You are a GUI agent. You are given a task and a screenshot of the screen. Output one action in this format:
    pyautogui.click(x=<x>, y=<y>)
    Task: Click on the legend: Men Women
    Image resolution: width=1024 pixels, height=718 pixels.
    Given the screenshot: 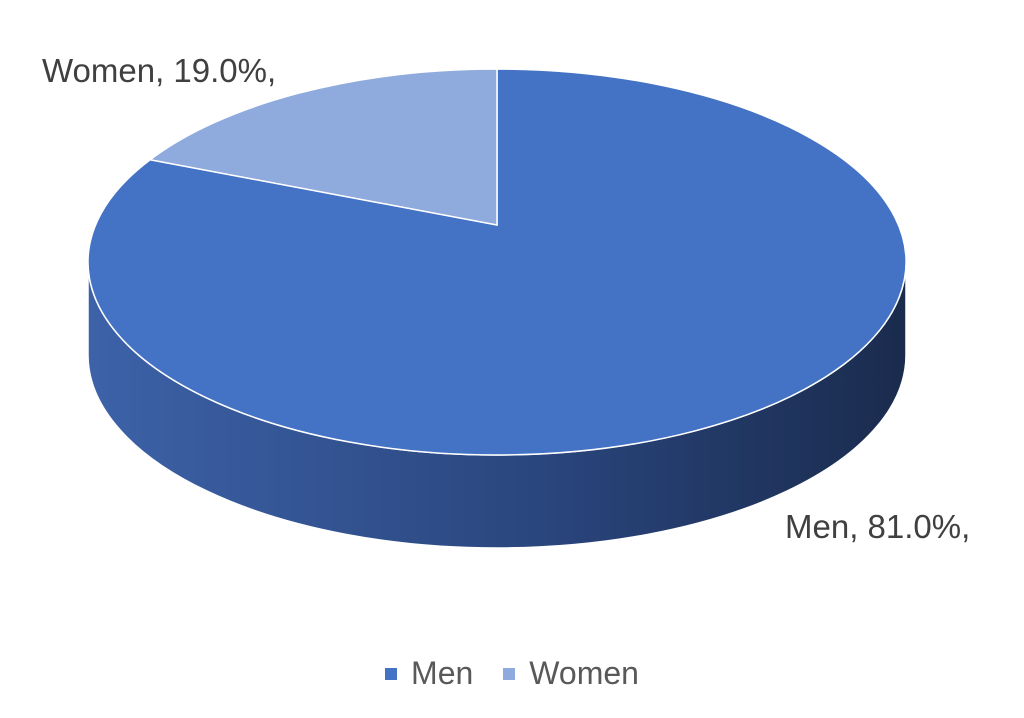 What is the action you would take?
    pyautogui.click(x=512, y=673)
    